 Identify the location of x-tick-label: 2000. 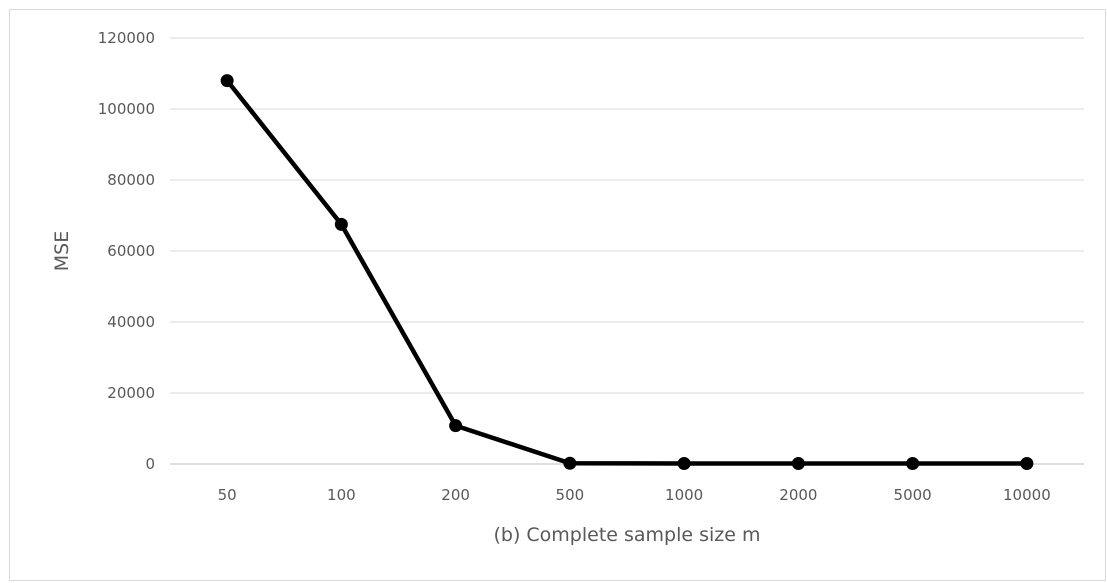
(798, 495).